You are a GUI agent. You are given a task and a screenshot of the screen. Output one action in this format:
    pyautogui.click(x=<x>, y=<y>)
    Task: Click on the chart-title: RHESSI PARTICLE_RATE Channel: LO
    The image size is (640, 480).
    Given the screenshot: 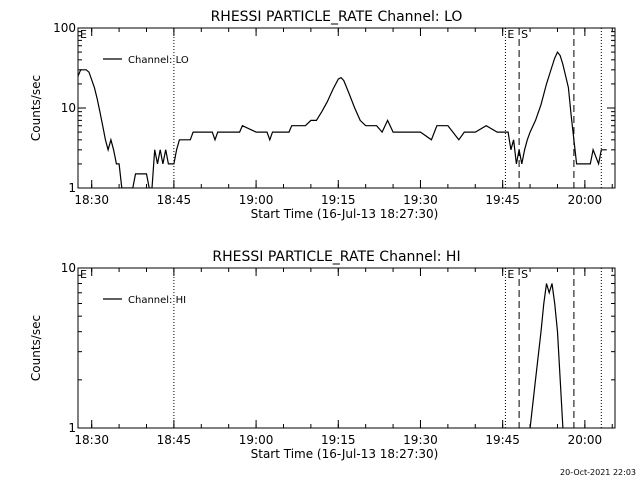 What is the action you would take?
    pyautogui.click(x=337, y=17)
    